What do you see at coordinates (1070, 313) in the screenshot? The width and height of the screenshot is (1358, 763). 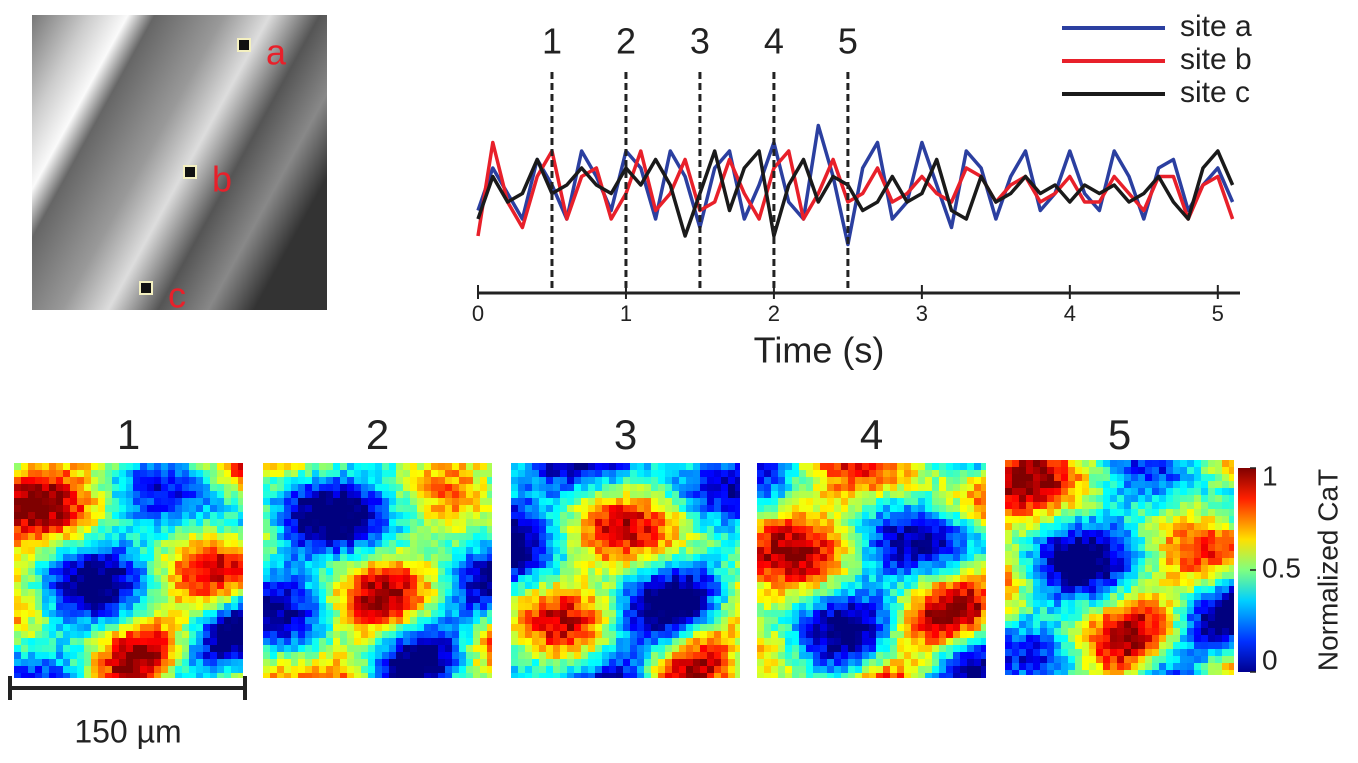 I see `x-tick-label: 4` at bounding box center [1070, 313].